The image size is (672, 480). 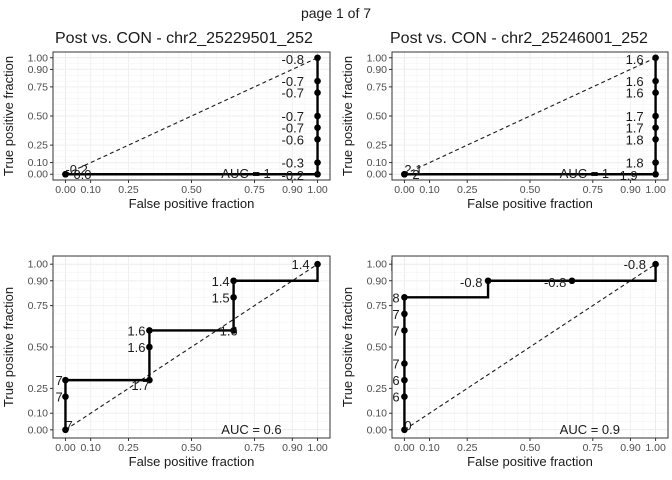 What do you see at coordinates (251, 429) in the screenshot?
I see `auc-label: AUC = 0.6` at bounding box center [251, 429].